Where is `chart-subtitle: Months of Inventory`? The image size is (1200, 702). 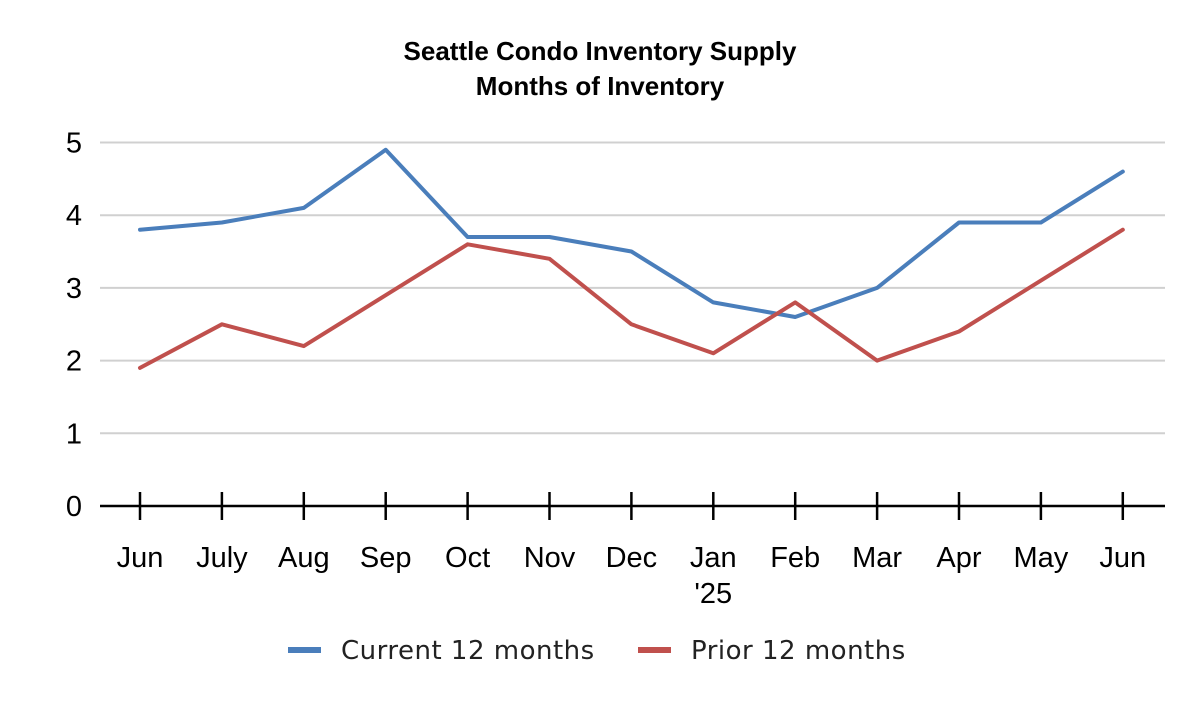
chart-subtitle: Months of Inventory is located at coordinates (600, 86).